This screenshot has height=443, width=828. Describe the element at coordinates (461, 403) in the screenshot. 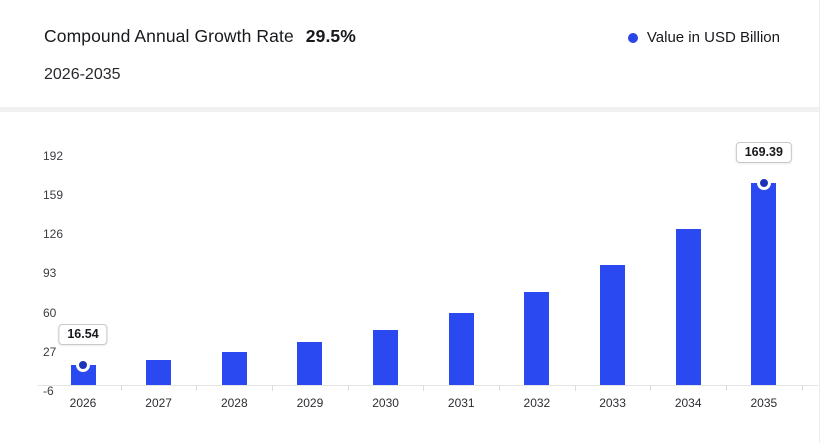

I see `x-axis-label-2031: 2031` at that location.